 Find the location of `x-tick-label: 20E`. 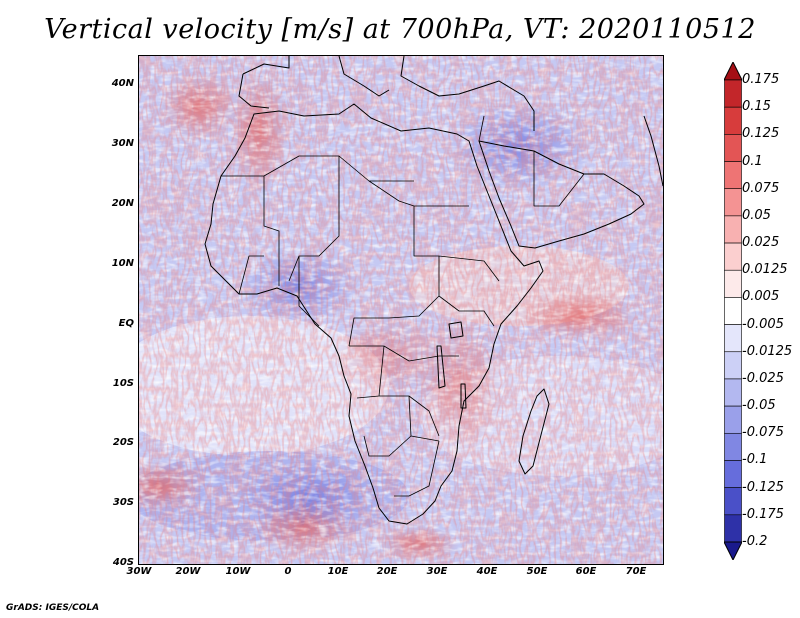

x-tick-label: 20E is located at coordinates (387, 571).